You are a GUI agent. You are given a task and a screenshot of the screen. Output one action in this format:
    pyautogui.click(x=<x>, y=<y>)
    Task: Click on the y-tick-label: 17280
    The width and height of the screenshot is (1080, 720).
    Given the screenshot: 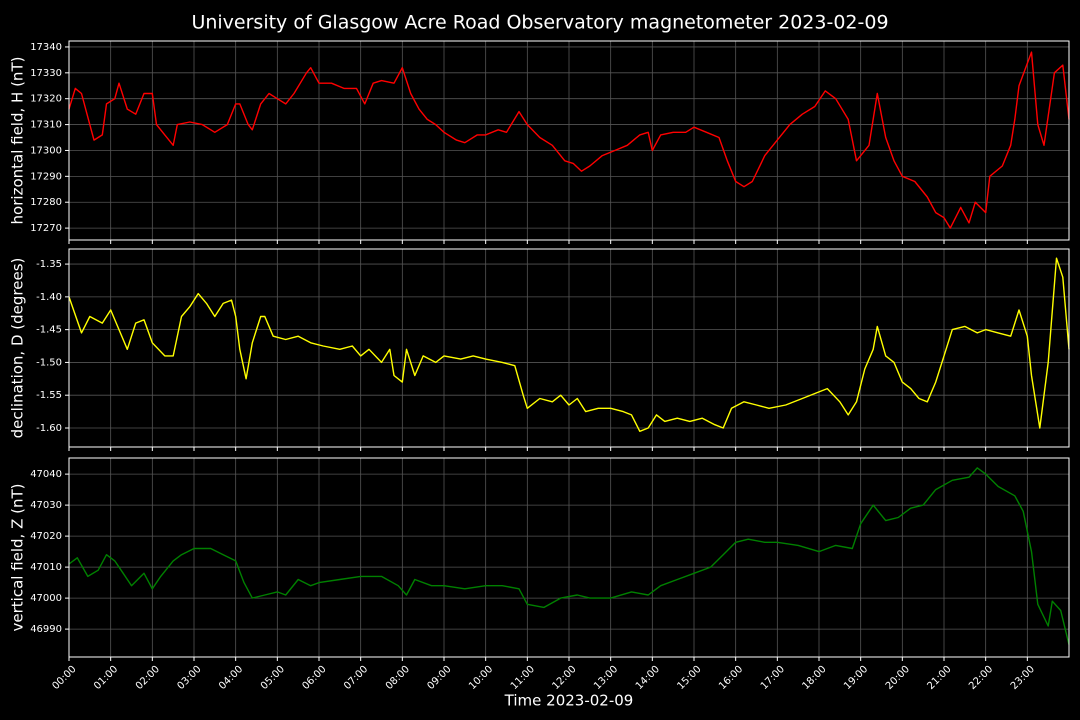 What is the action you would take?
    pyautogui.click(x=46, y=202)
    